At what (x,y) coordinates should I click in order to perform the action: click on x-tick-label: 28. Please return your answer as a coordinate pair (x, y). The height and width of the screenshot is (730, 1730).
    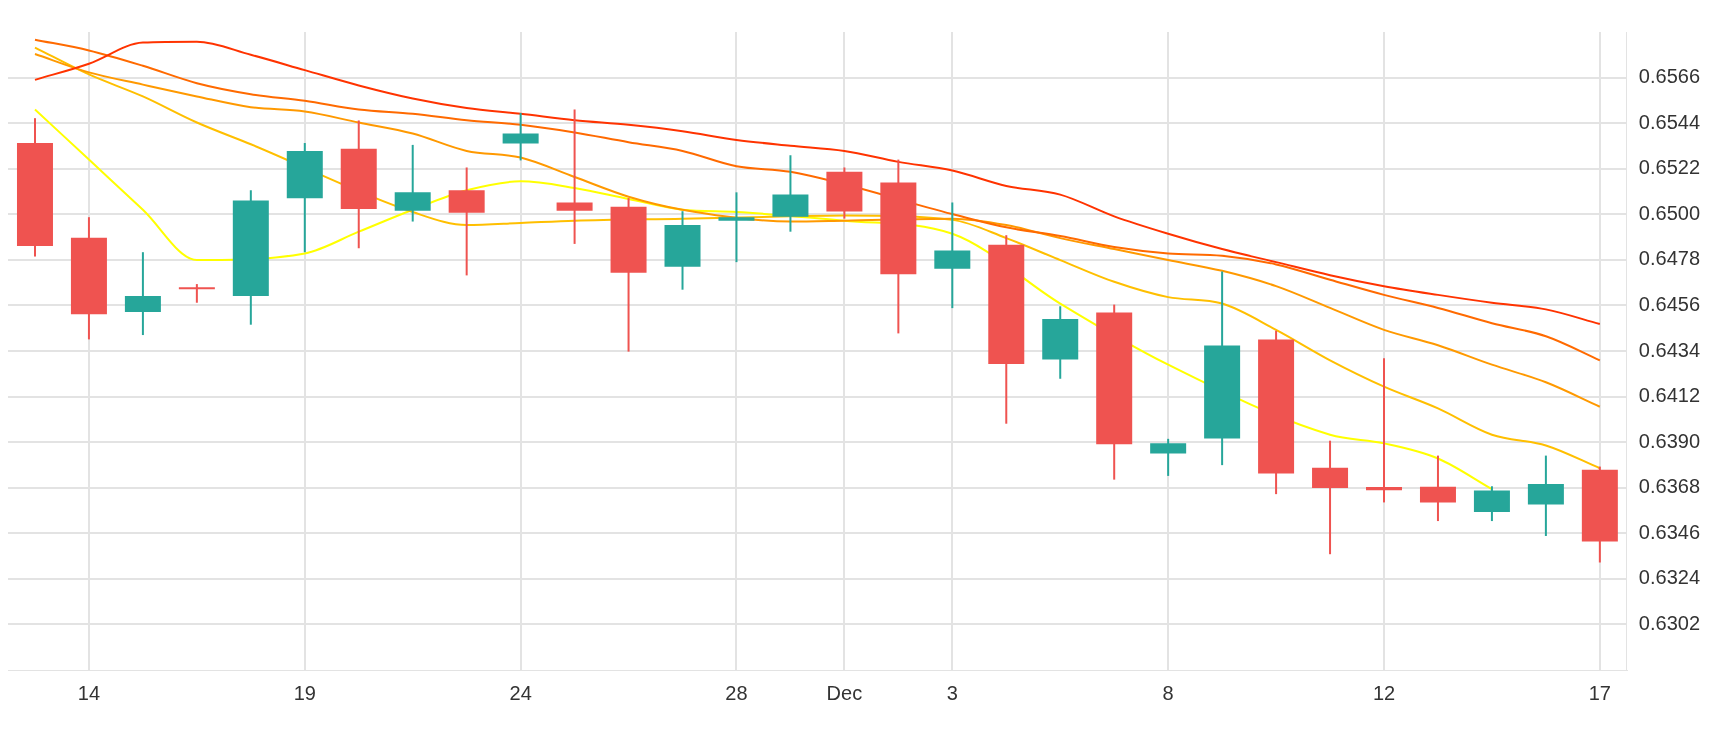
    Looking at the image, I should click on (736, 692).